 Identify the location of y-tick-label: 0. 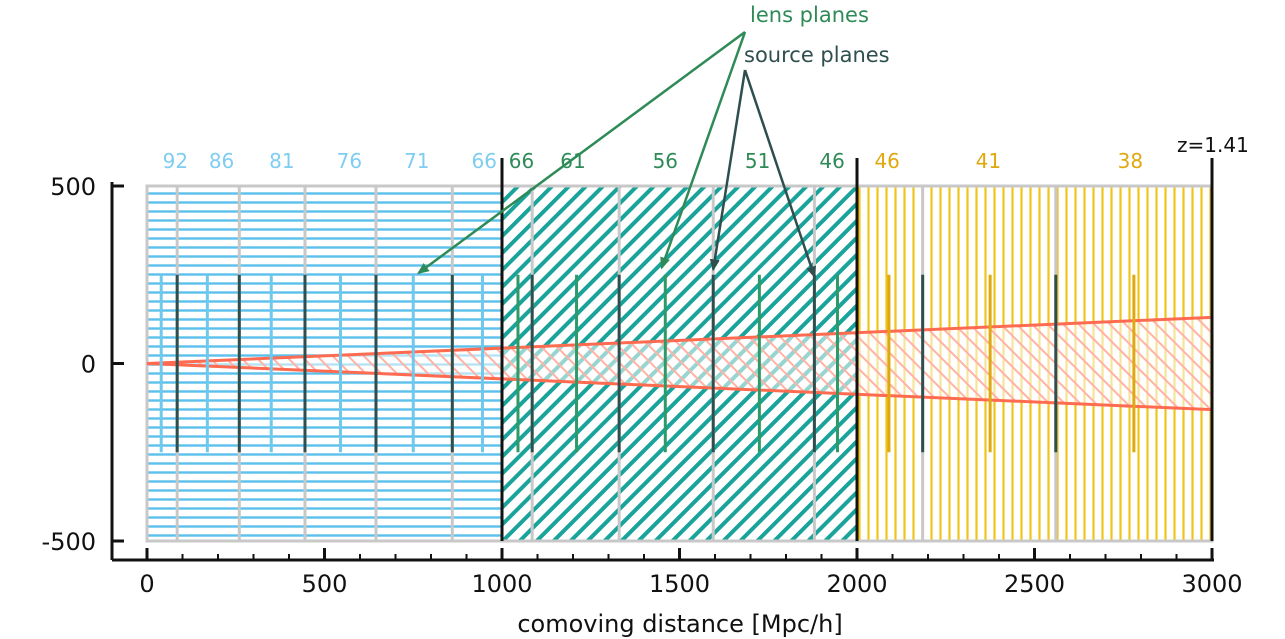
(88, 365).